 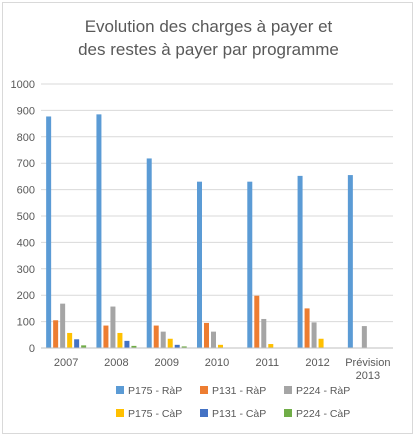 What do you see at coordinates (66, 363) in the screenshot?
I see `x-tick-label: 2007` at bounding box center [66, 363].